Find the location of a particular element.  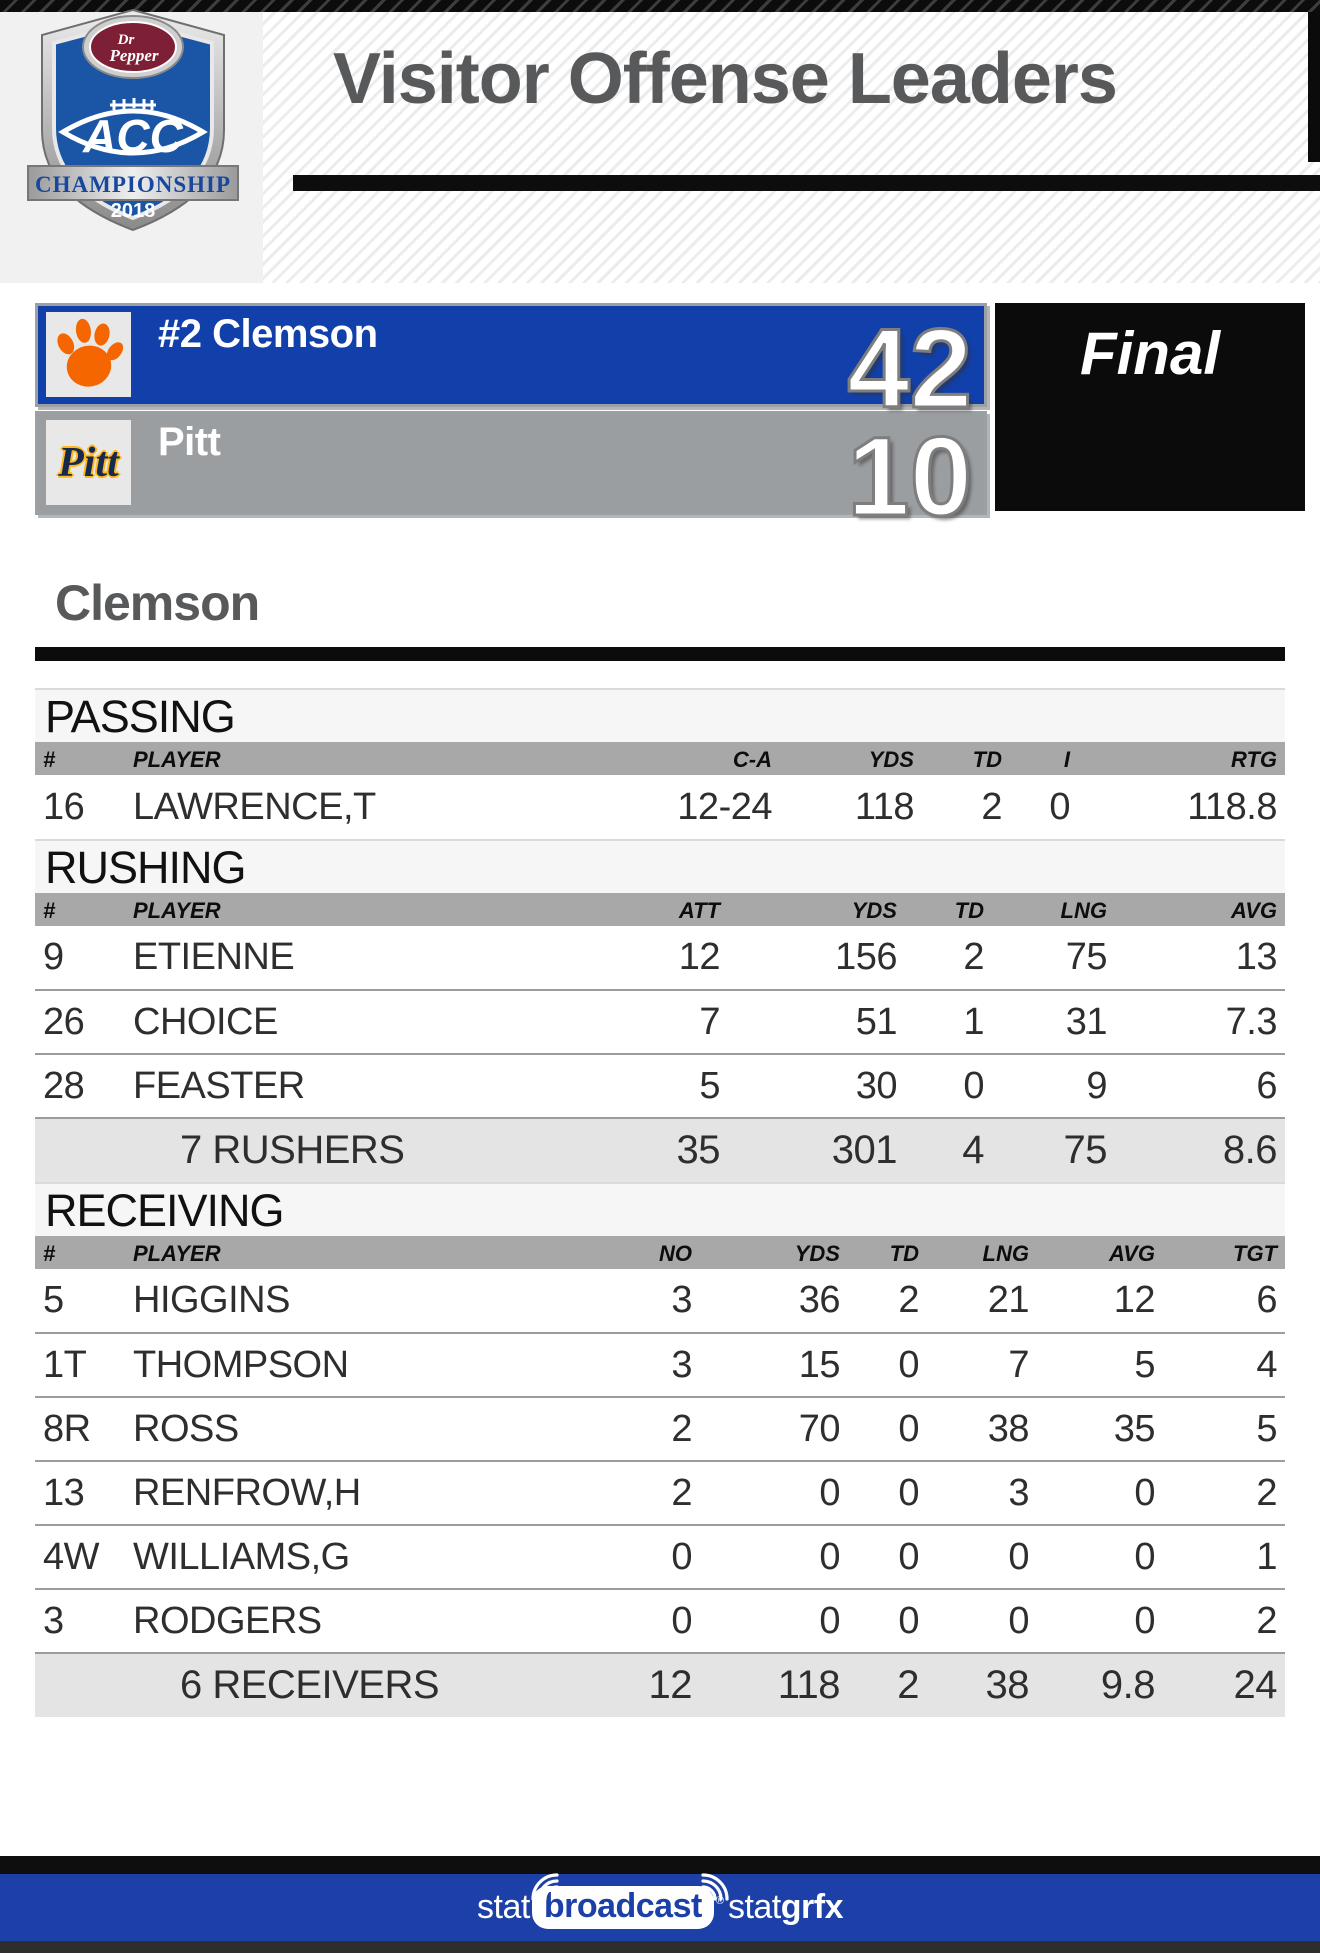

stat-cell: 36 is located at coordinates (819, 1300).